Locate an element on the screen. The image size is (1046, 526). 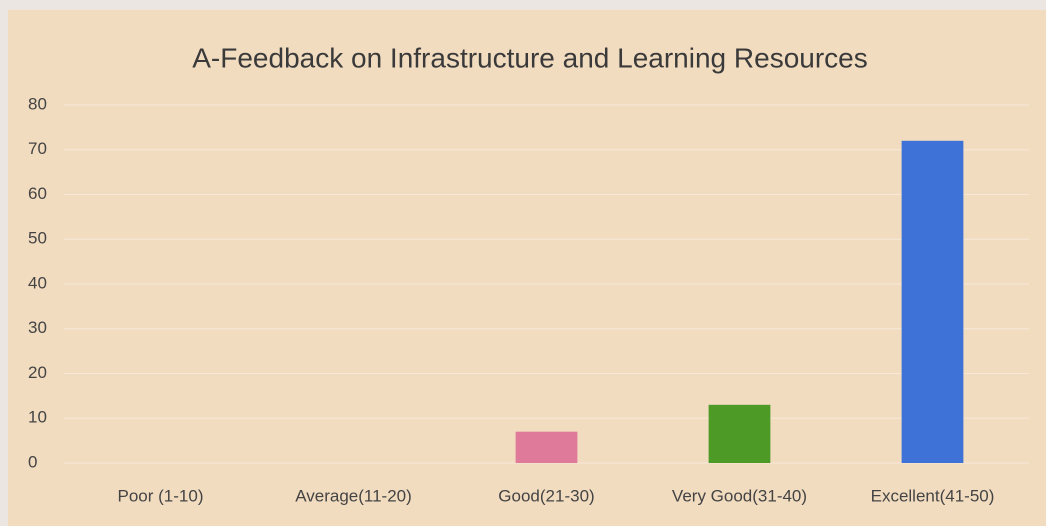
y-tick-label: 40 is located at coordinates (37, 282).